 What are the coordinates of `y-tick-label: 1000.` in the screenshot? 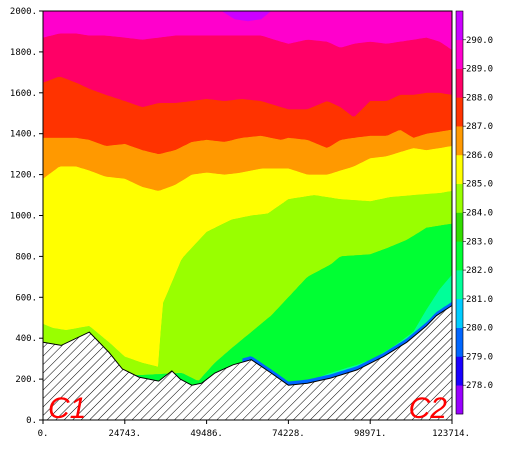 It's located at (23, 217).